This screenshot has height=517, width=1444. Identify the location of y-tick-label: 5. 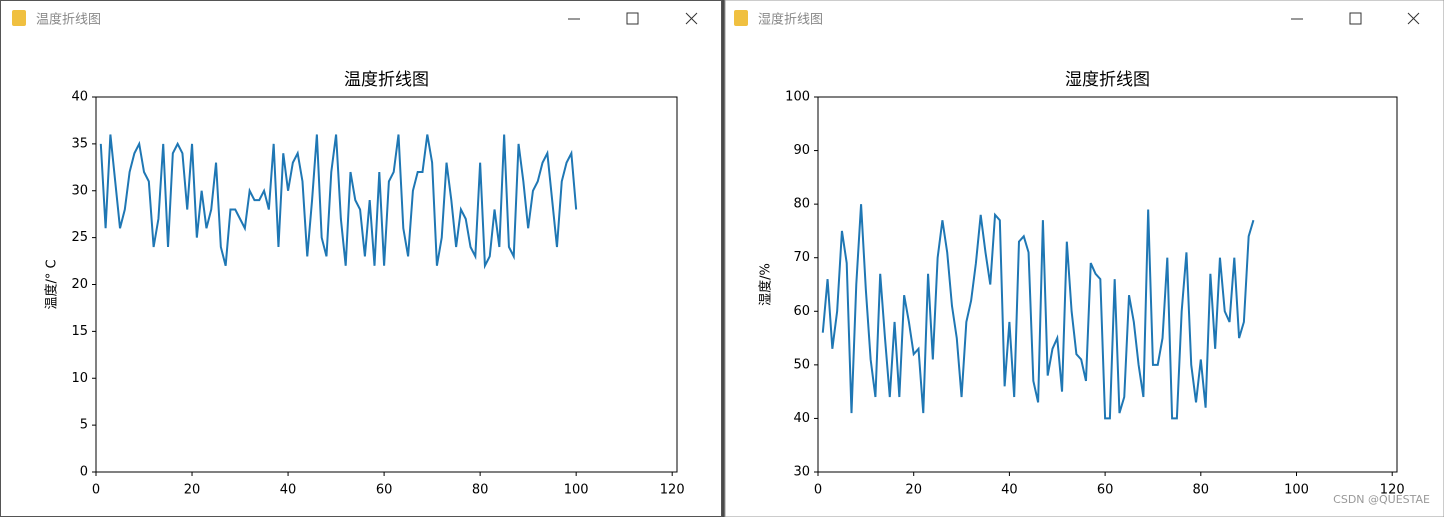
(84, 425).